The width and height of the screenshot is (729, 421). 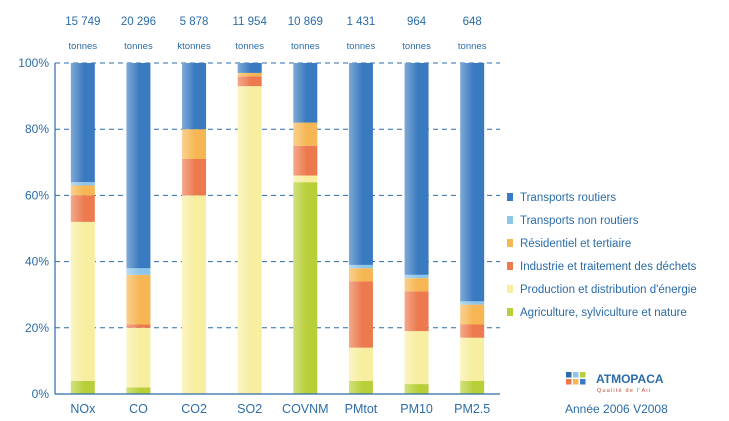 I want to click on x-category-label: SO2, so click(x=249, y=409).